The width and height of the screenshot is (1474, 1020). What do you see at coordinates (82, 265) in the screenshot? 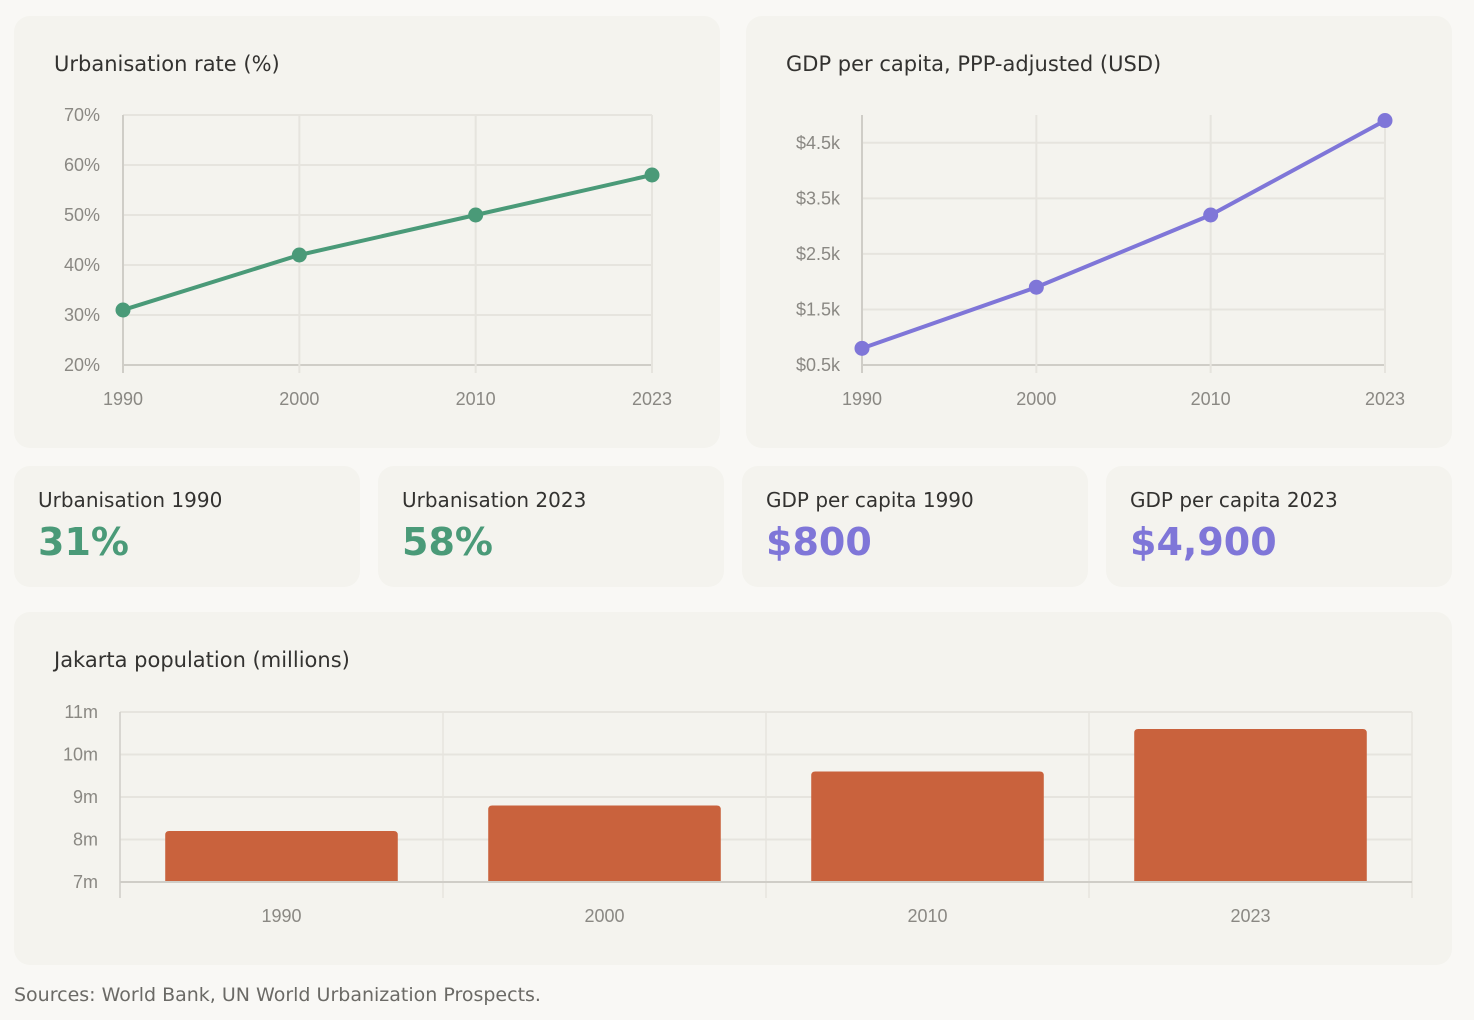
I see `y-tick-label: 40%` at bounding box center [82, 265].